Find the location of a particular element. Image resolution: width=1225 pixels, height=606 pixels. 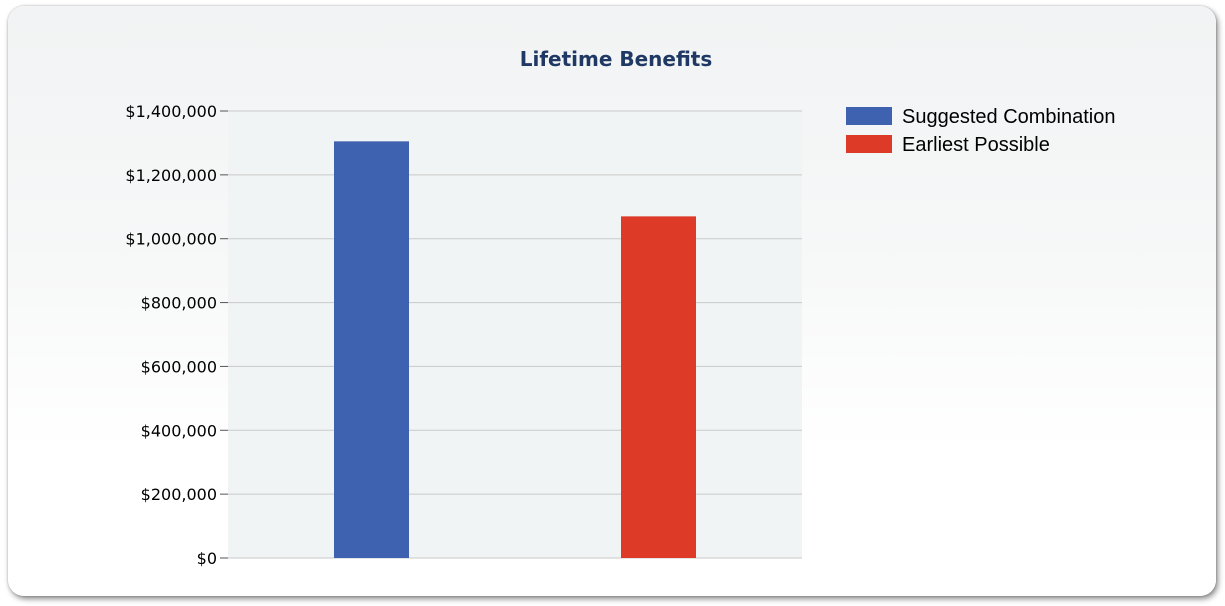

legend: Suggested Combination Earliest Possible is located at coordinates (980, 131).